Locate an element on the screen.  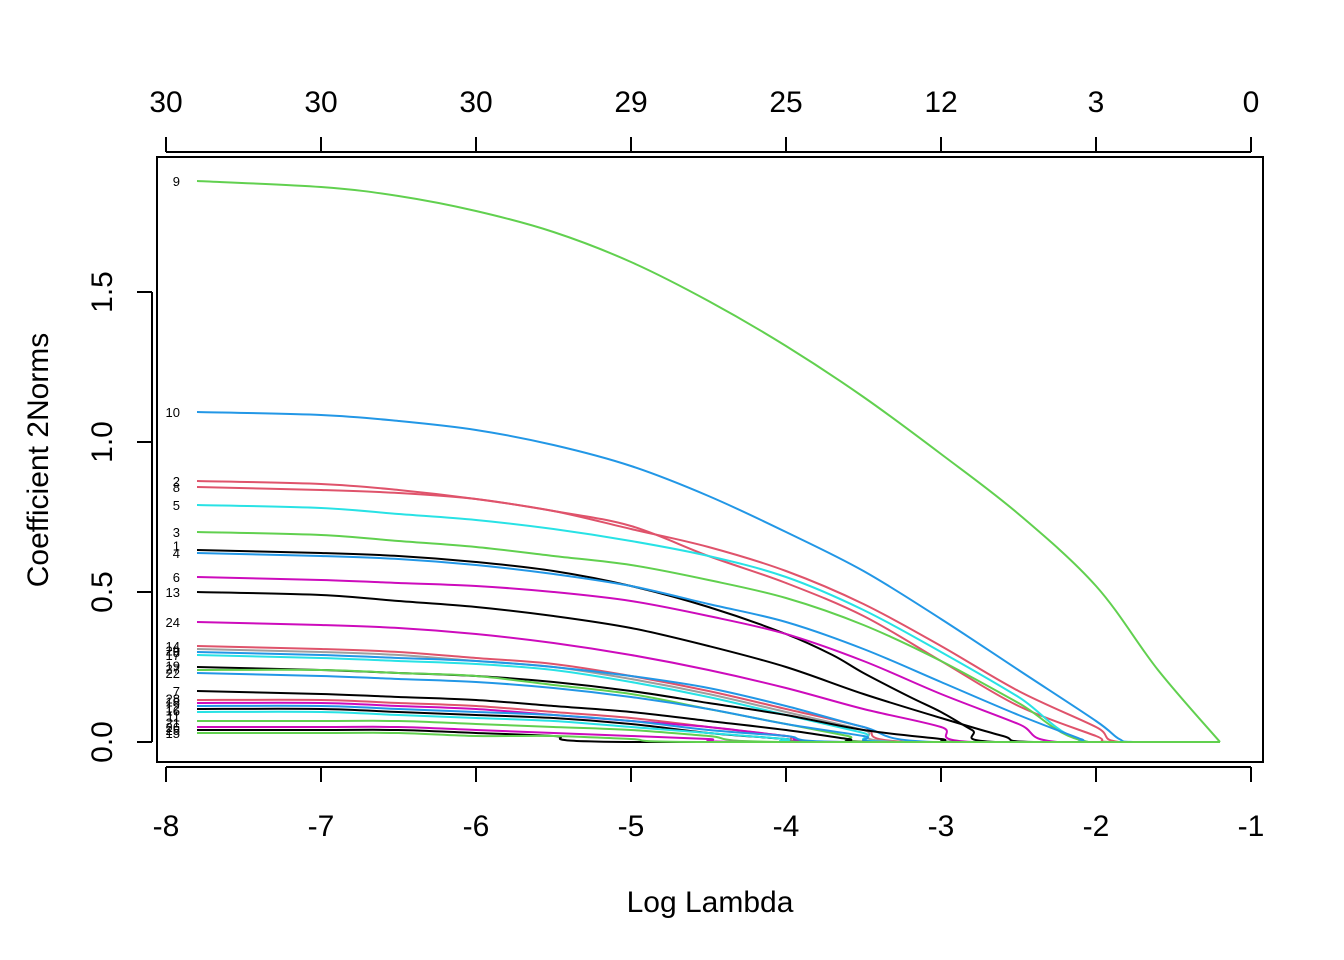
top-tick-label: 29 is located at coordinates (630, 102).